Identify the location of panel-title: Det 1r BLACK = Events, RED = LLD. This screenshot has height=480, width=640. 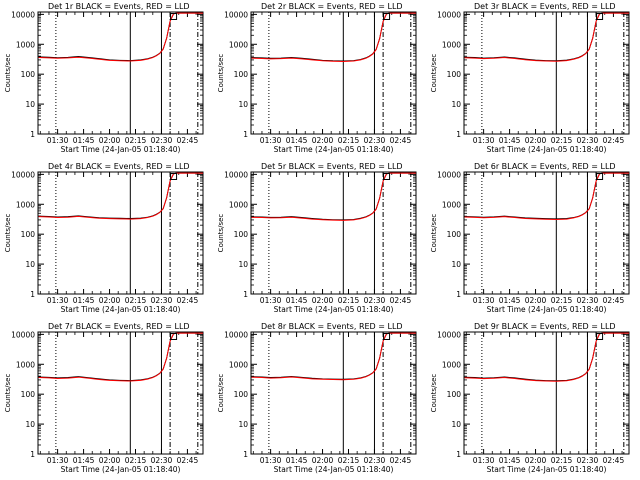
(119, 6).